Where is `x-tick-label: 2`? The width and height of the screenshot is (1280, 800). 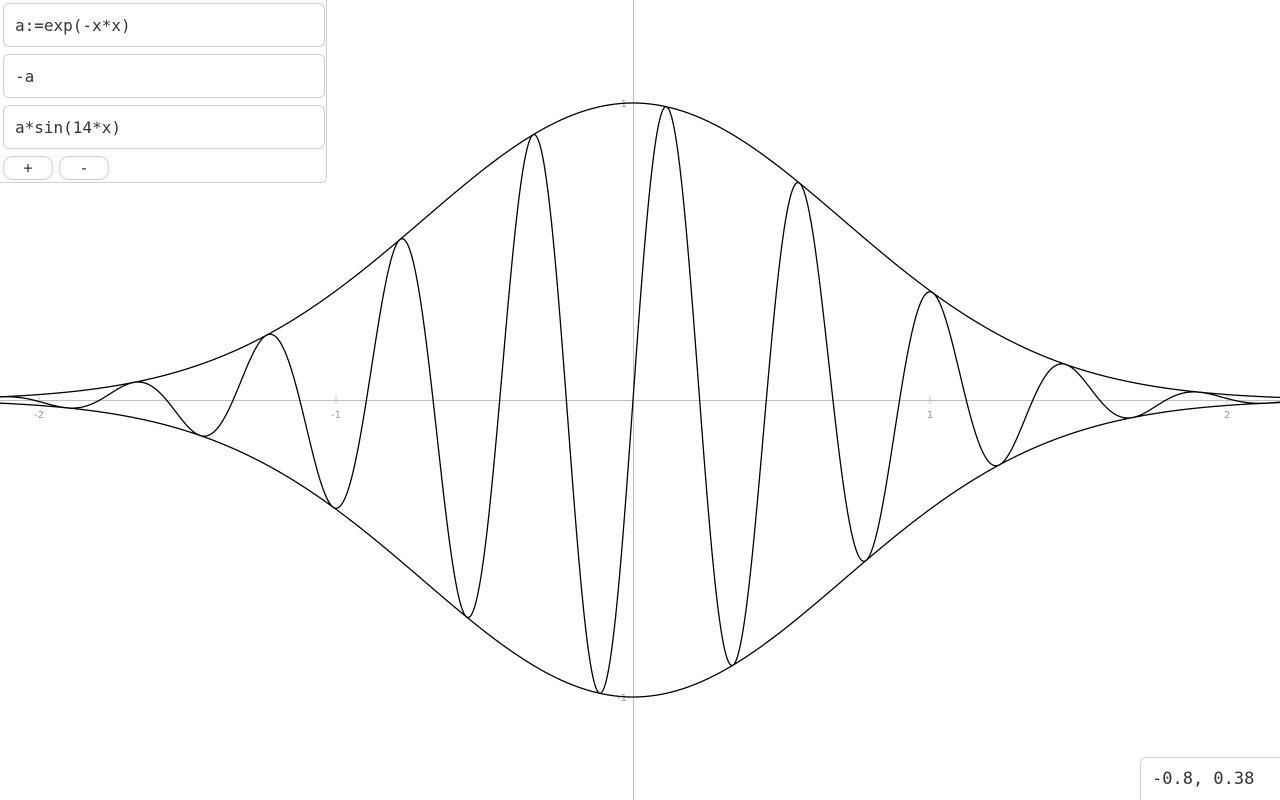 x-tick-label: 2 is located at coordinates (1227, 415).